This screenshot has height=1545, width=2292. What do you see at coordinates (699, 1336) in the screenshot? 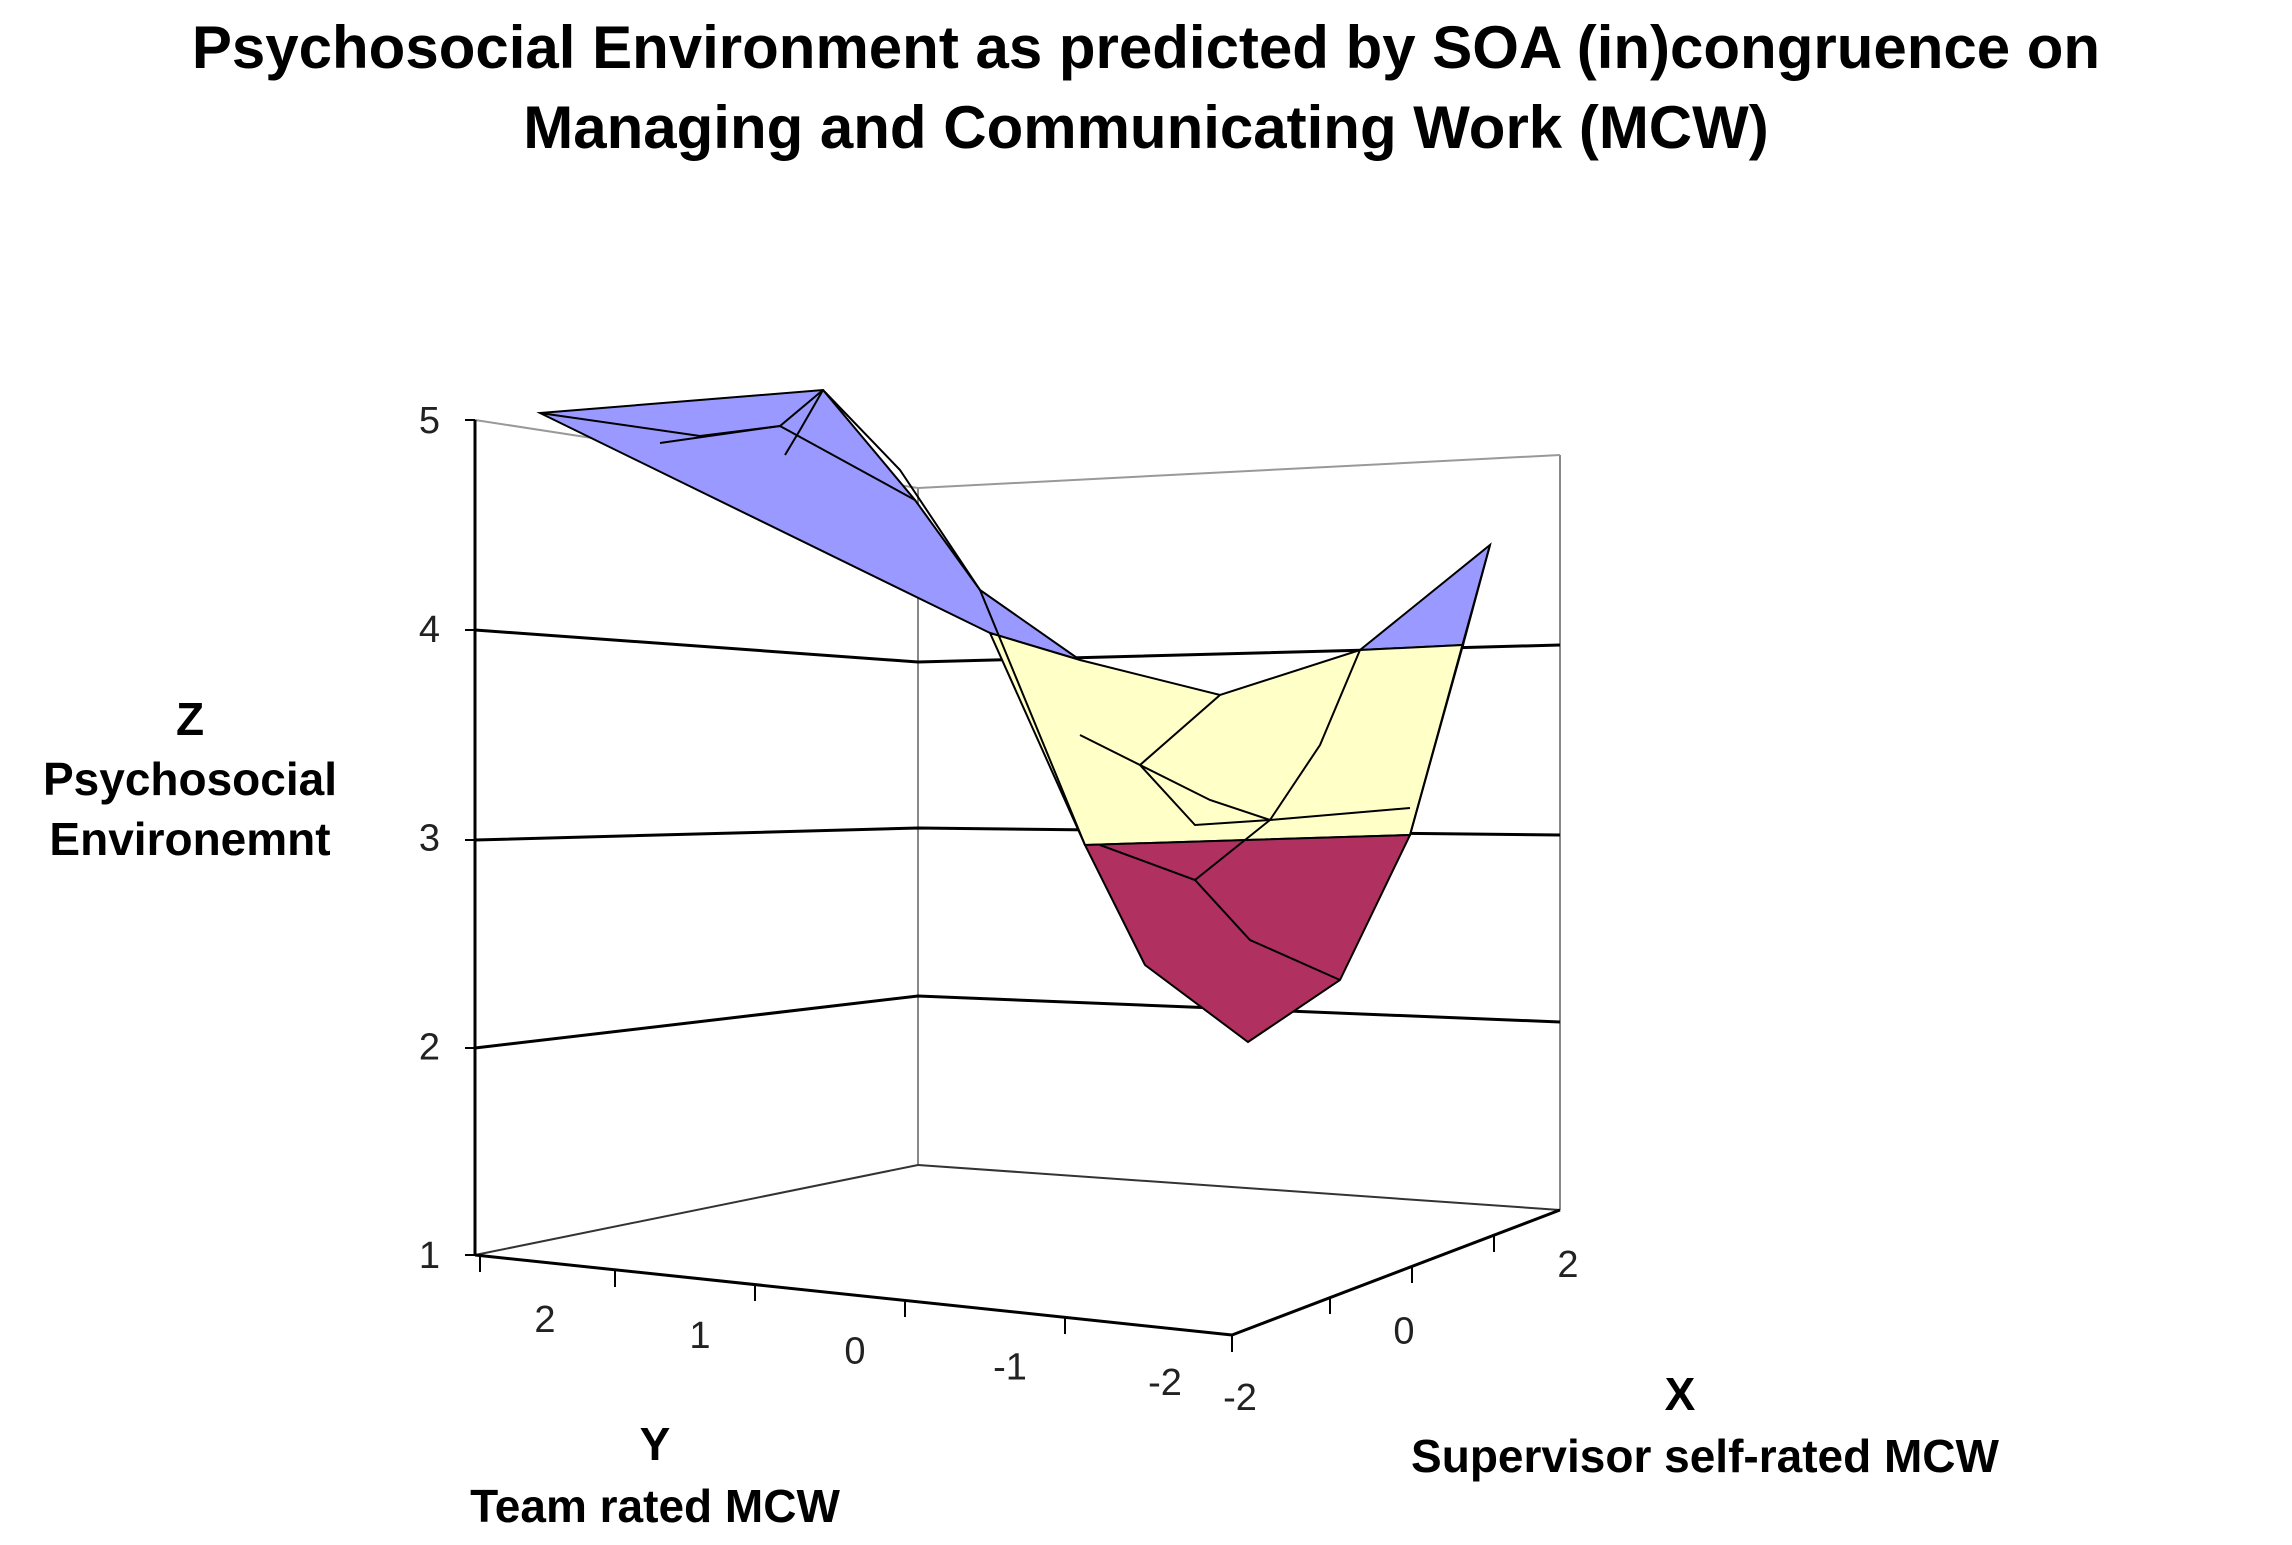
I see `y-tick-label: 1` at bounding box center [699, 1336].